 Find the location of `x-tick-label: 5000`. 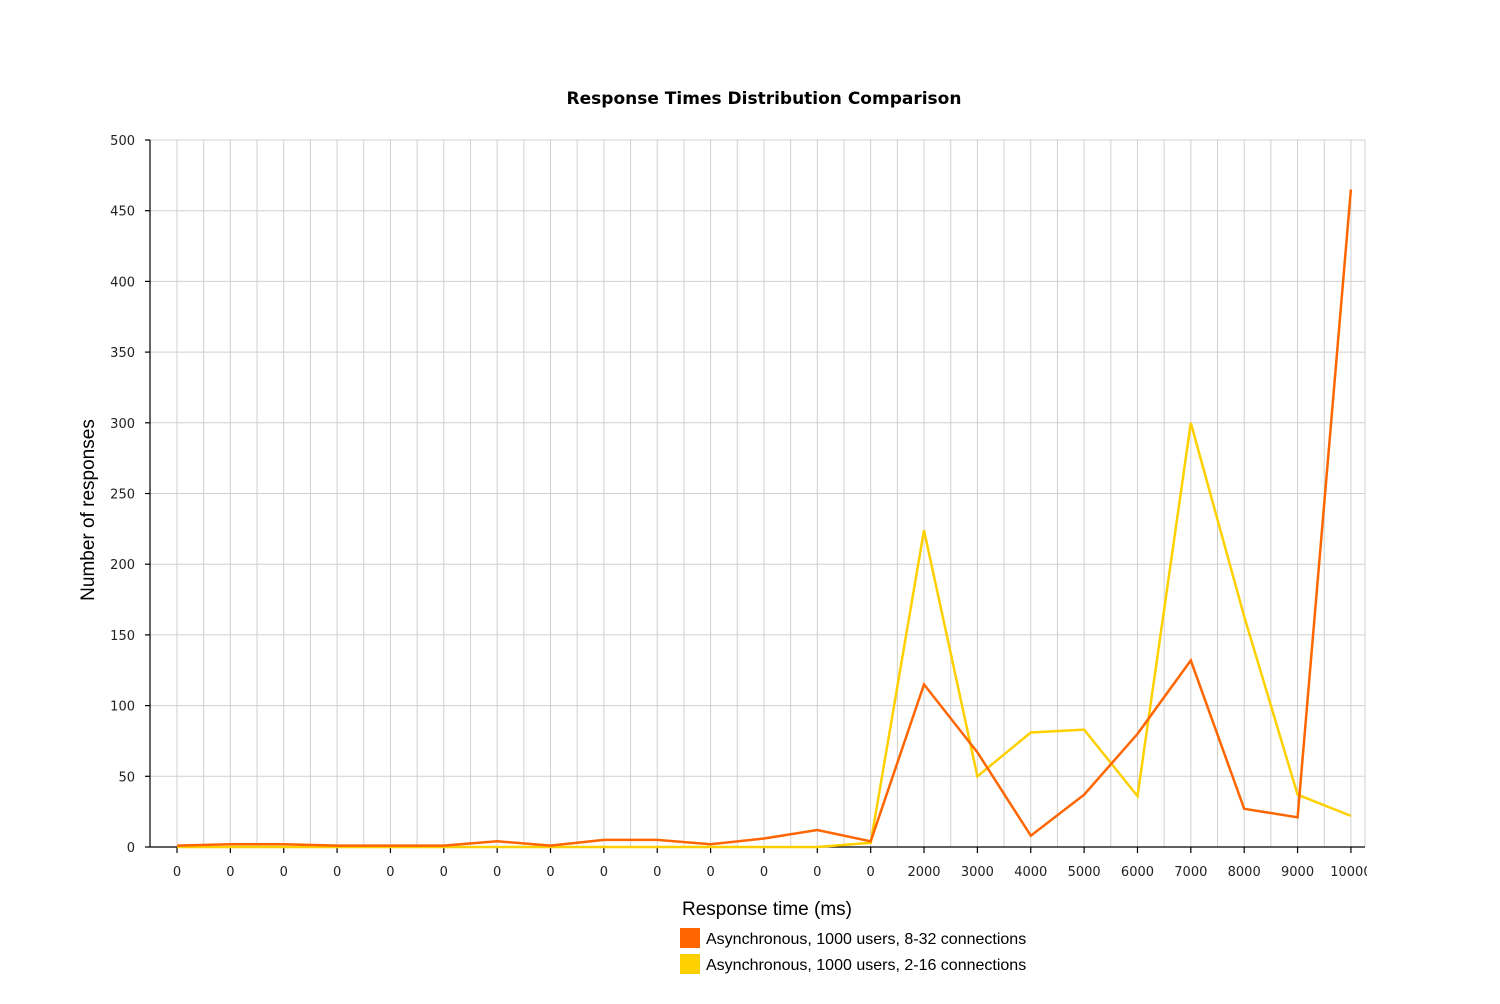

x-tick-label: 5000 is located at coordinates (1084, 872).